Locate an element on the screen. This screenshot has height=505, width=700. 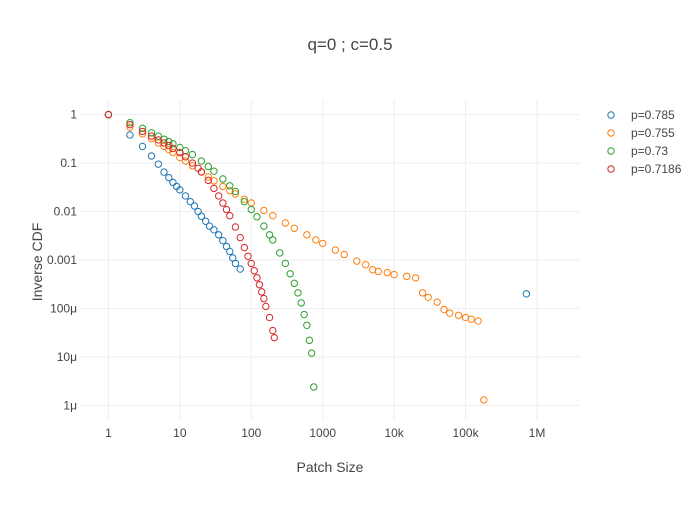
legend-item: p=0.785 is located at coordinates (641, 115).